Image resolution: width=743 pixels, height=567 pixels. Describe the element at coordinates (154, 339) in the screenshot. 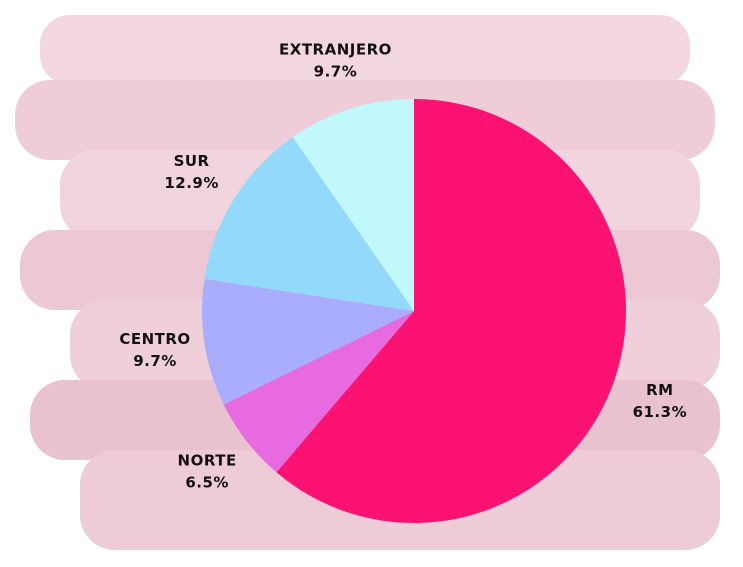

I see `slice-label: CENTRO` at that location.